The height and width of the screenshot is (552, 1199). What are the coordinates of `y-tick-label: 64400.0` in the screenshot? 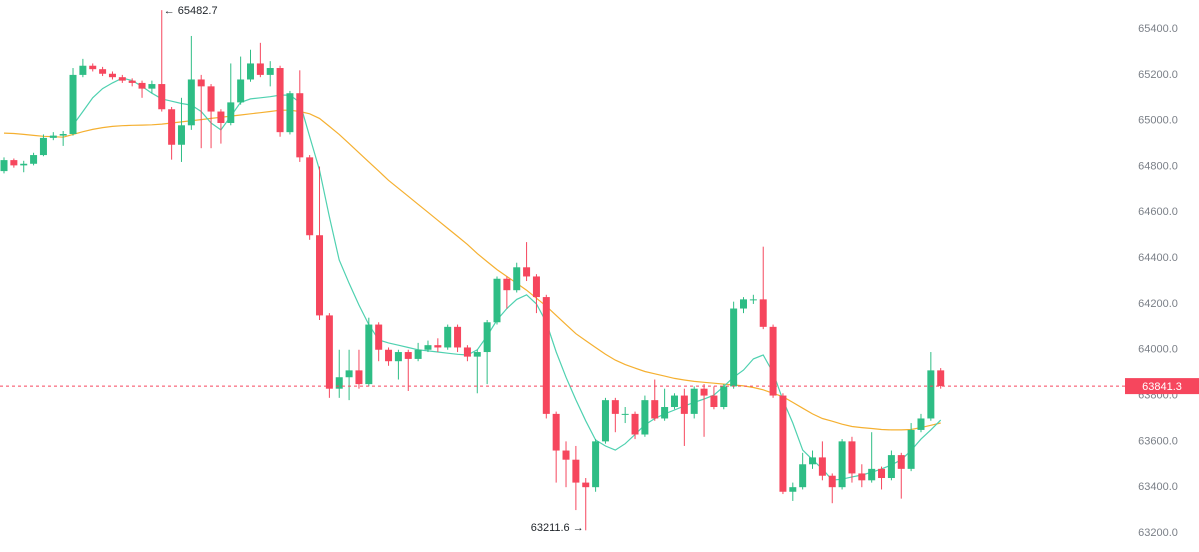 It's located at (1158, 258).